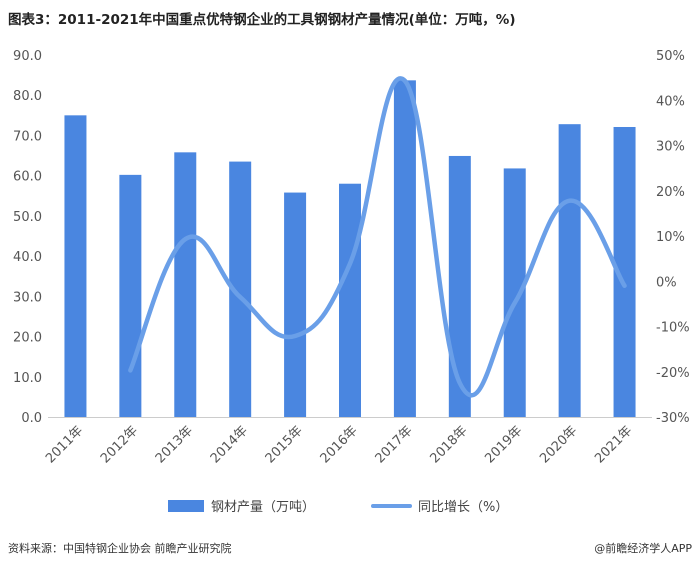  What do you see at coordinates (263, 507) in the screenshot?
I see `legend-bar-label: 钢材产量（万吨）` at bounding box center [263, 507].